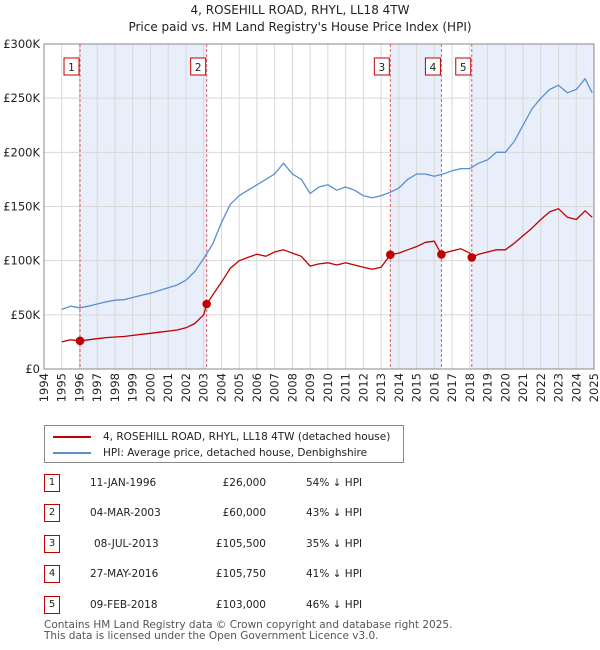 This screenshot has height=650, width=600. What do you see at coordinates (21, 152) in the screenshot?
I see `y-tick-label: £200K` at bounding box center [21, 152].